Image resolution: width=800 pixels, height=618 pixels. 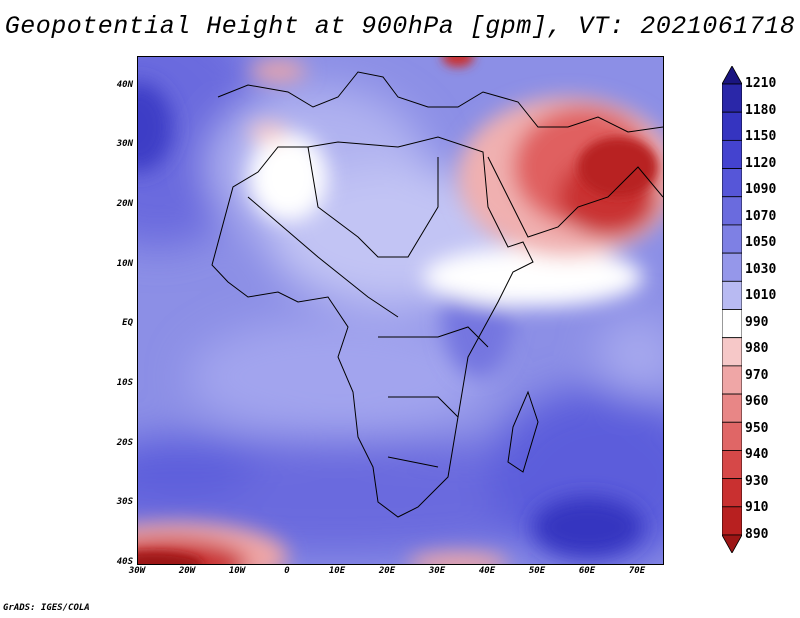 What do you see at coordinates (757, 534) in the screenshot?
I see `colorbar-label: 890` at bounding box center [757, 534].